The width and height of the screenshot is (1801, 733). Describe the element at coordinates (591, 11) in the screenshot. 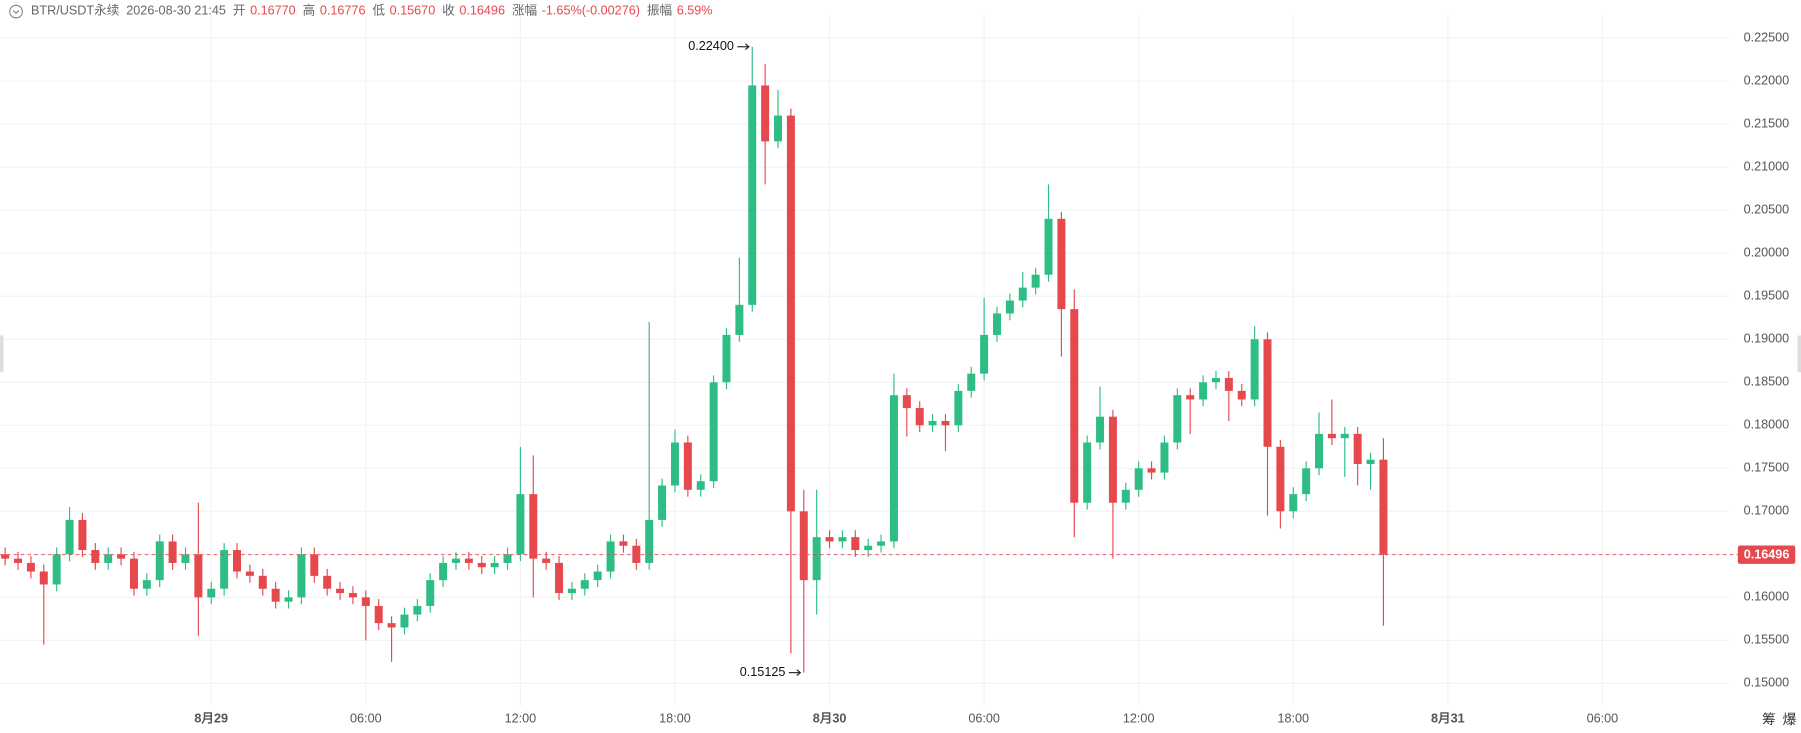

I see `header-text: -1.65%(-0.00276)` at that location.